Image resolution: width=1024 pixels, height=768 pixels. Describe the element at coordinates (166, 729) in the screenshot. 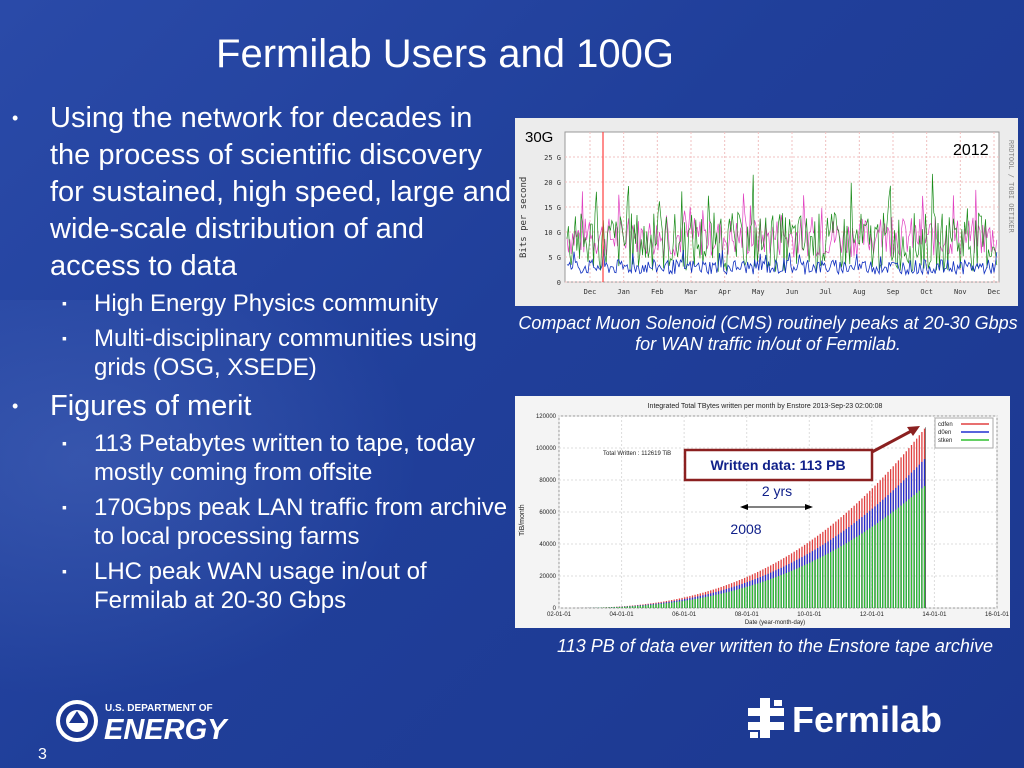

I see `doe-line2: ENERGY` at that location.